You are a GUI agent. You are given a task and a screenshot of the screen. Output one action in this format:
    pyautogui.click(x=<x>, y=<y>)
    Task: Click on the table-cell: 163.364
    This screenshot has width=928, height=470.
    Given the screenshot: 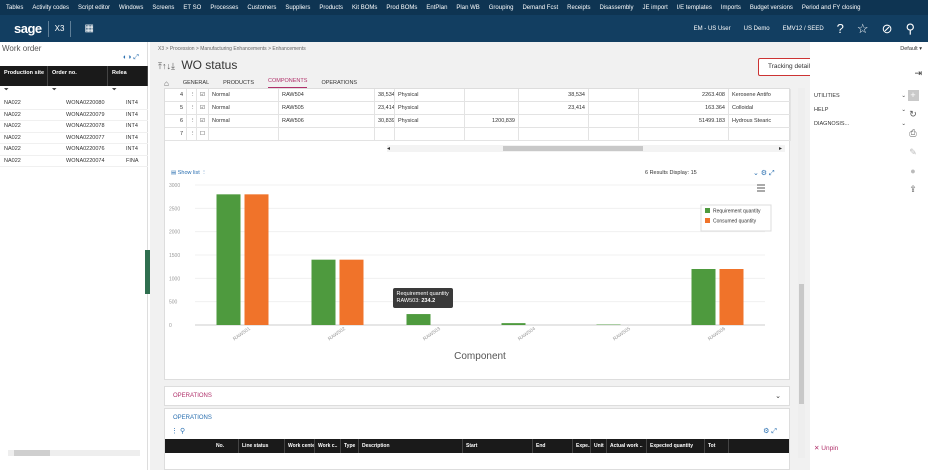 What is the action you would take?
    pyautogui.click(x=684, y=108)
    